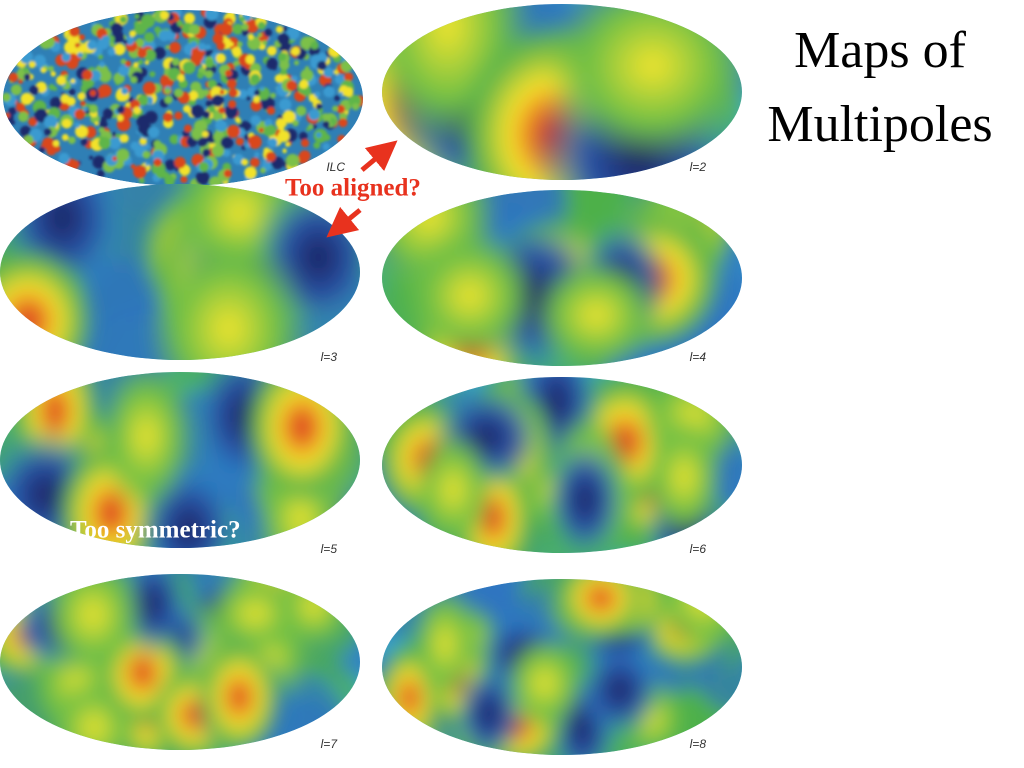 The width and height of the screenshot is (1024, 768). Describe the element at coordinates (698, 167) in the screenshot. I see `map-label: l=2` at that location.